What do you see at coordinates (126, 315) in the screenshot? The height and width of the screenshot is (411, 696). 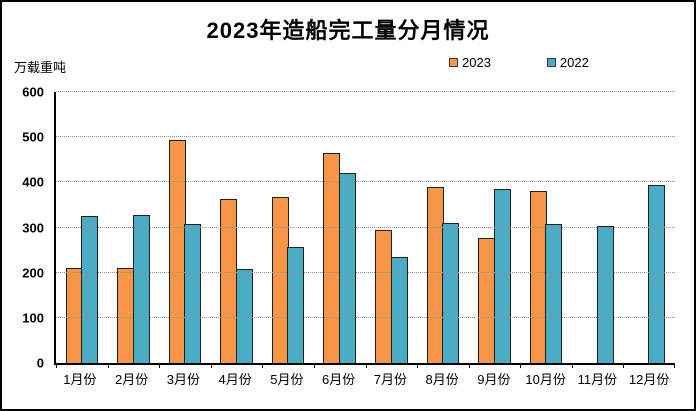 I see `bar-2023-2月份` at bounding box center [126, 315].